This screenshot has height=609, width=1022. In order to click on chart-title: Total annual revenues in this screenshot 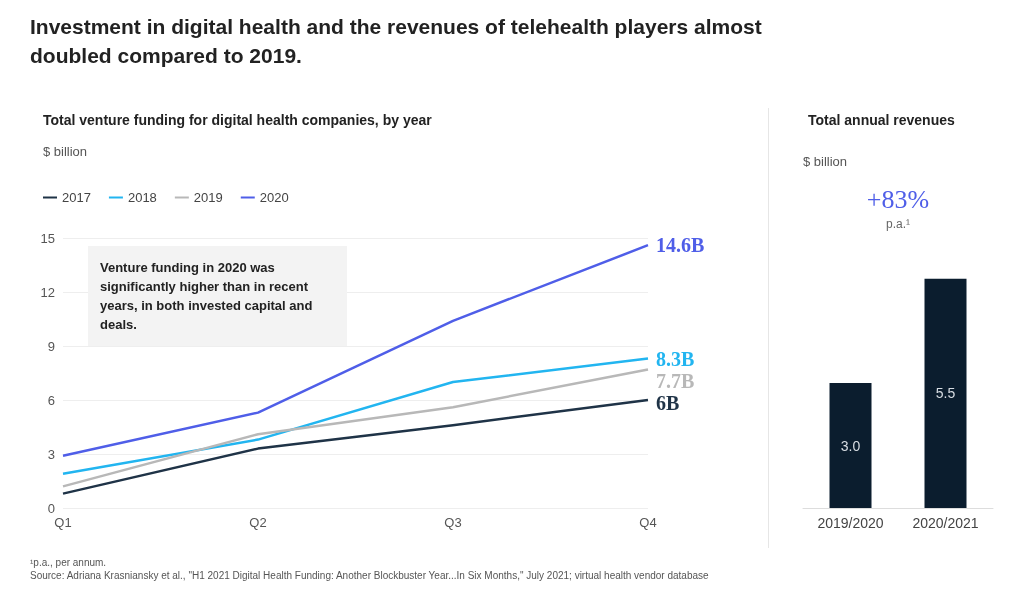, I will do `click(881, 120)`.